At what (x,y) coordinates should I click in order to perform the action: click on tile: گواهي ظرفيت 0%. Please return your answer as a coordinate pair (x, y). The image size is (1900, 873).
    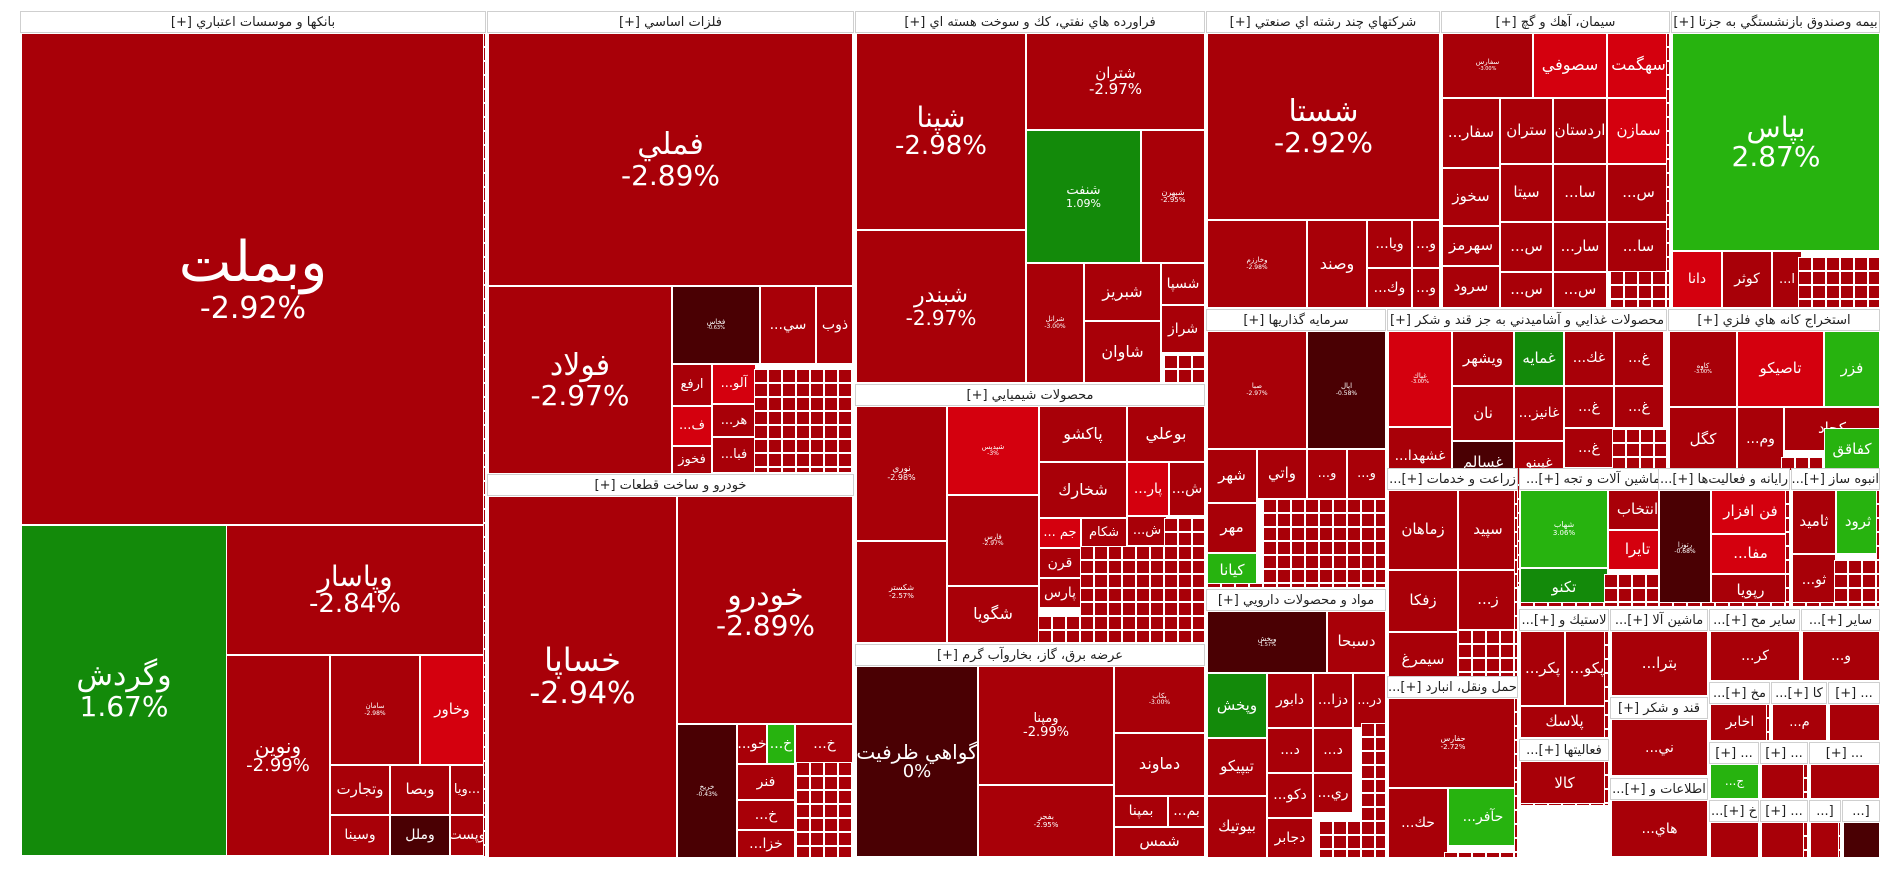
    Looking at the image, I should click on (917, 761).